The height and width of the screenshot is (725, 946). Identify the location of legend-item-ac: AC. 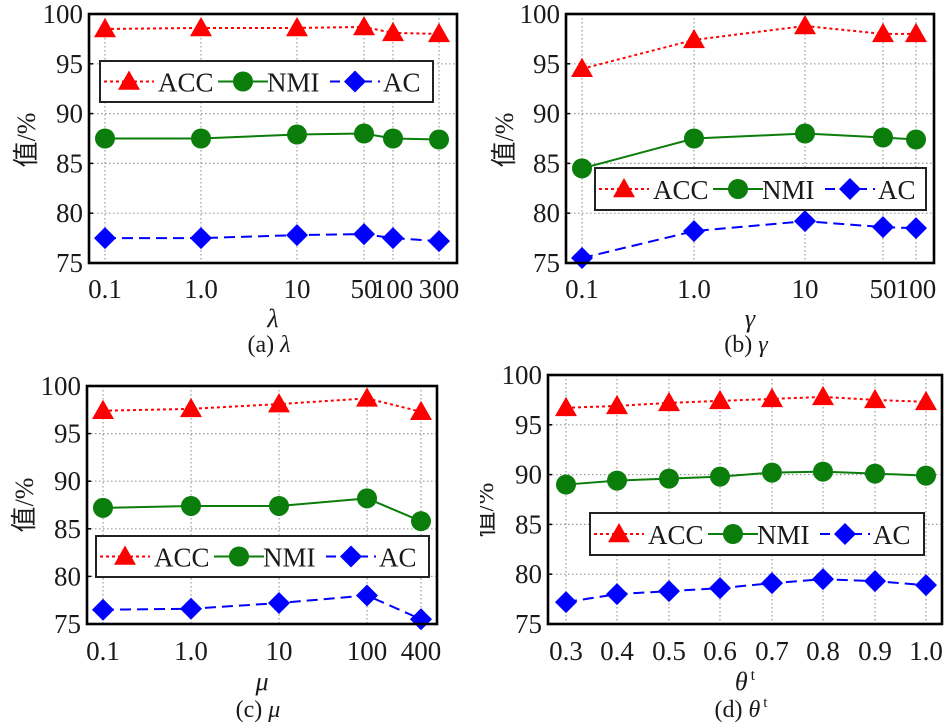
(375, 83).